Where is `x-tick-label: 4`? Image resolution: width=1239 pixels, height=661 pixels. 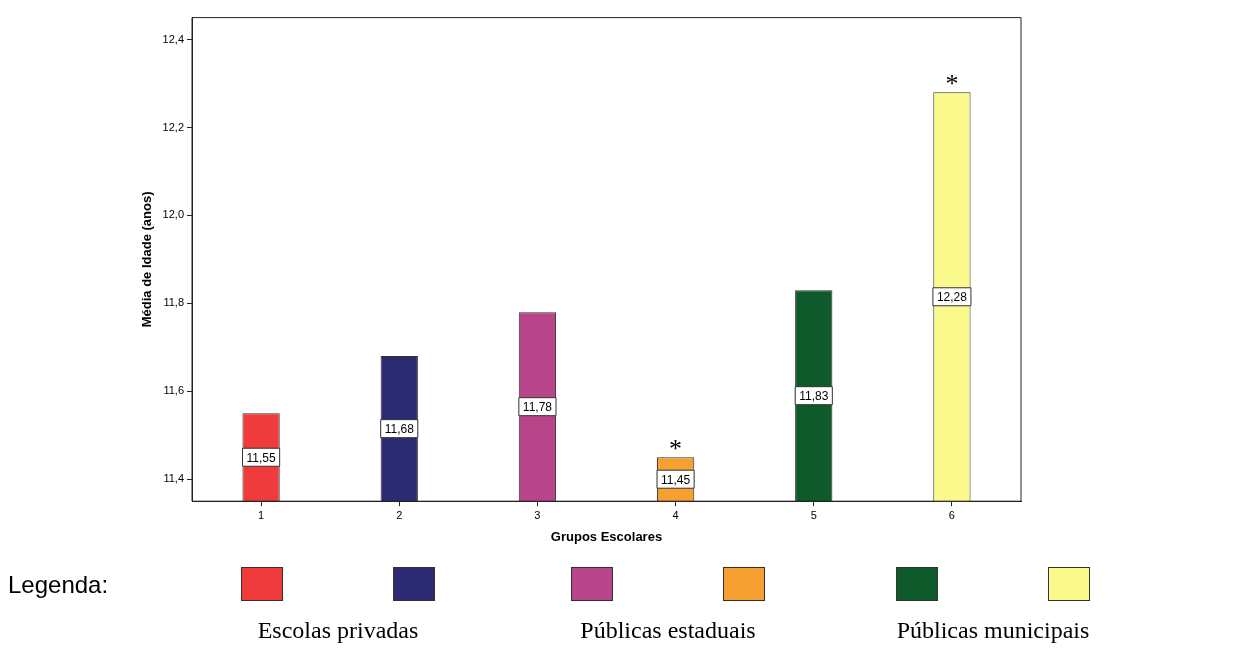
x-tick-label: 4 is located at coordinates (675, 514).